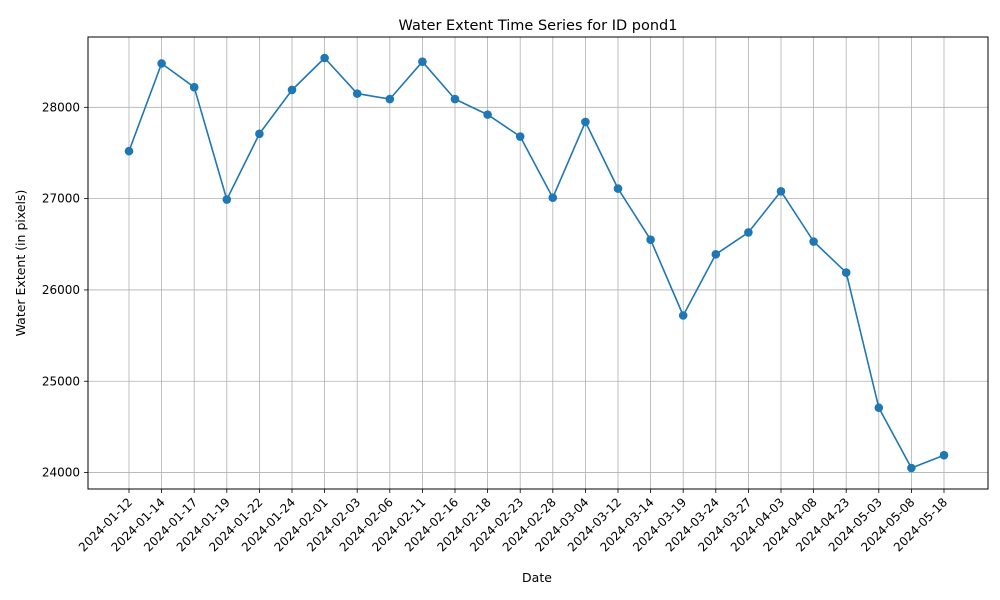  I want to click on x-axis-label: Date, so click(537, 577).